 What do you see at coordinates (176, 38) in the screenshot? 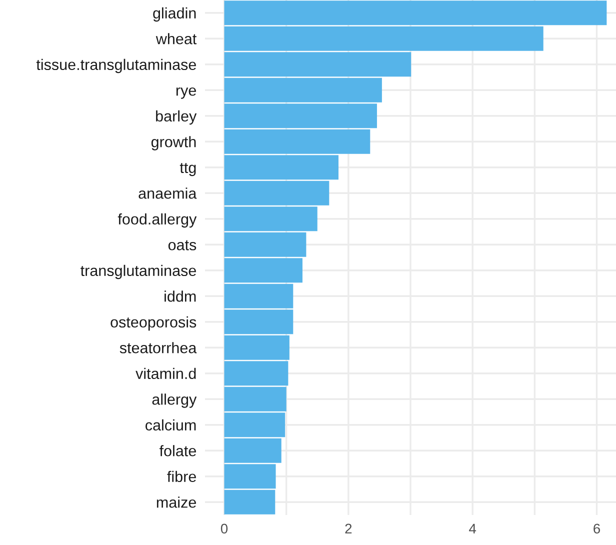
I see `y-tick-label: wheat` at bounding box center [176, 38].